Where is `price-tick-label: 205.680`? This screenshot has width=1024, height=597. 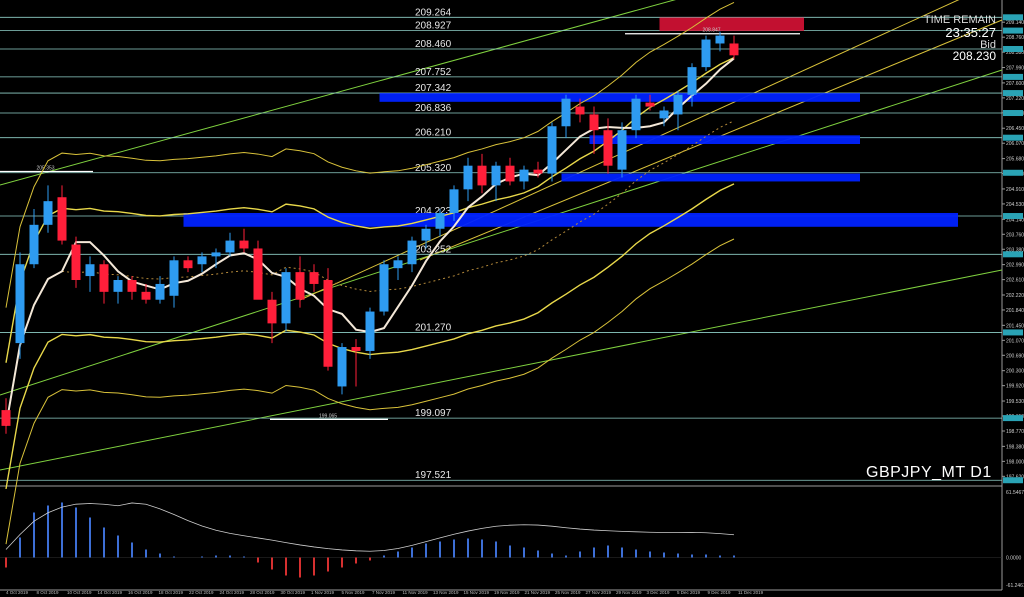 price-tick-label: 205.680 is located at coordinates (1015, 160).